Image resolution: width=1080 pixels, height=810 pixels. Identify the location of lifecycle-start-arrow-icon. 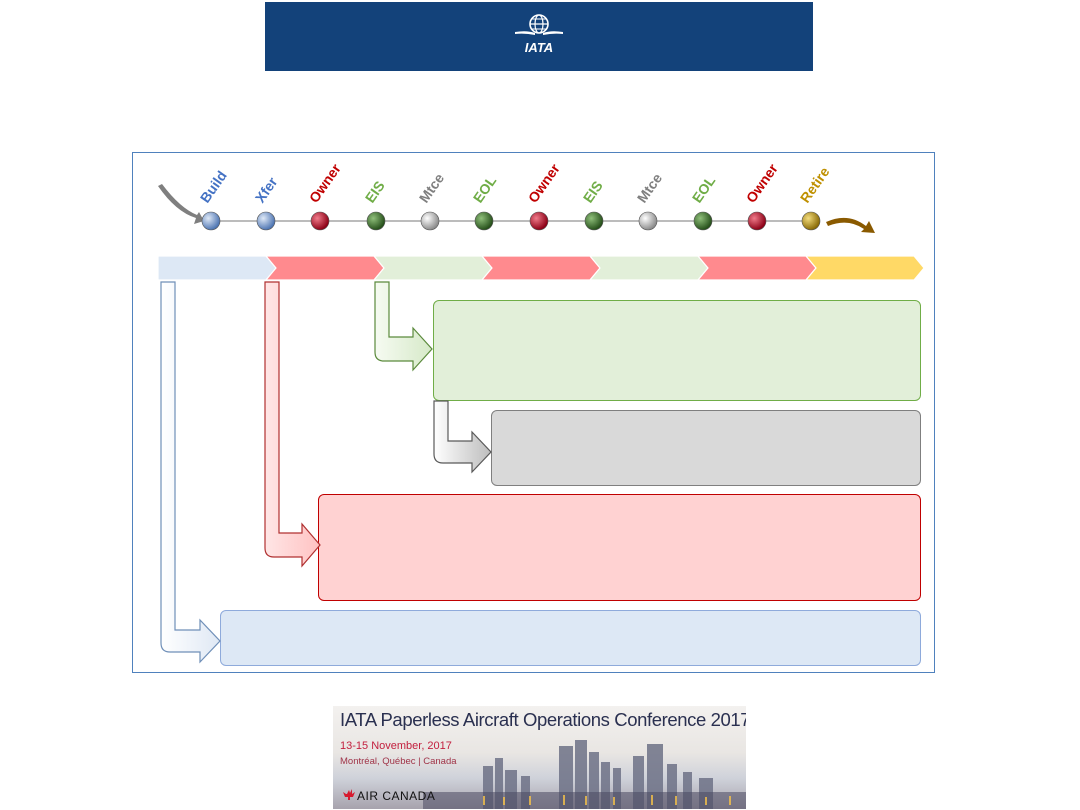
(181, 204).